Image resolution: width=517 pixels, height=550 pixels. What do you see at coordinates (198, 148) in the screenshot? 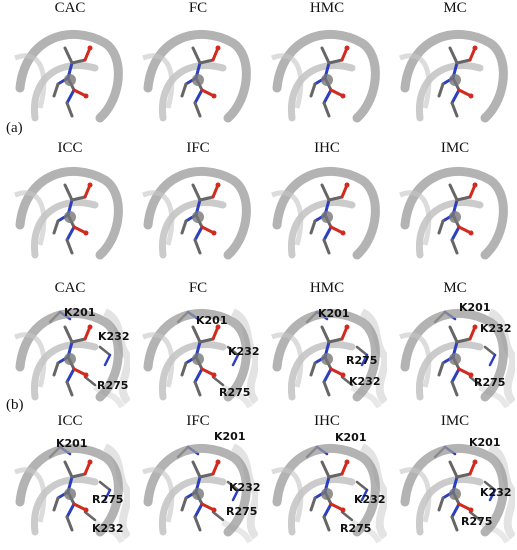
I see `row2-title-2: IFC` at bounding box center [198, 148].